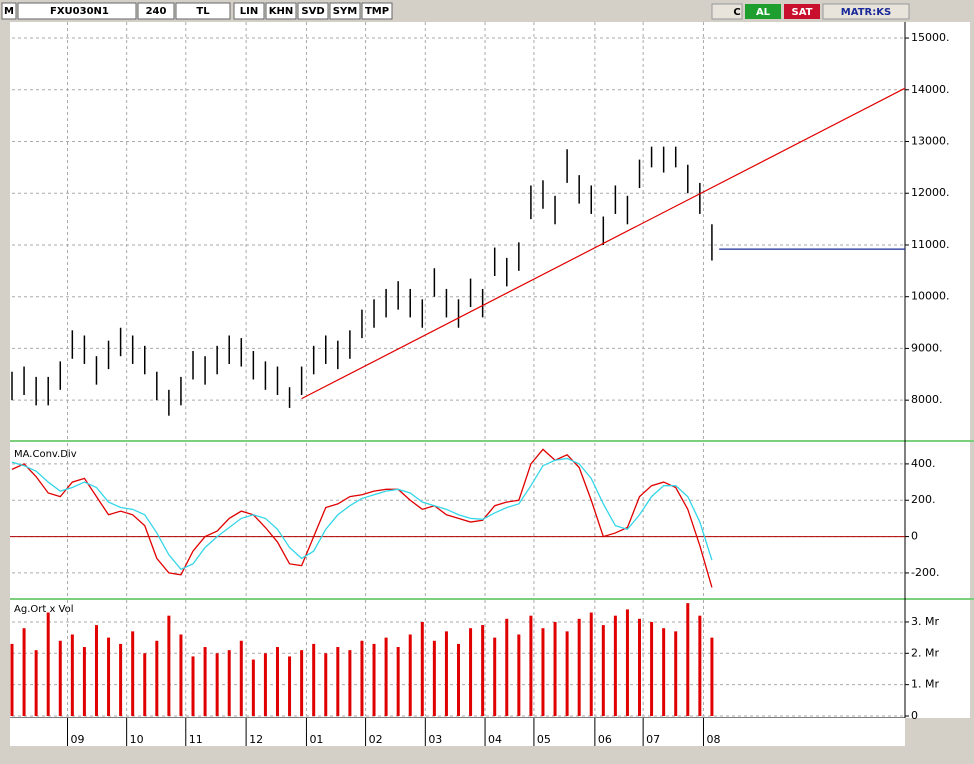 Image resolution: width=974 pixels, height=764 pixels. I want to click on x-tick-label: 11, so click(196, 739).